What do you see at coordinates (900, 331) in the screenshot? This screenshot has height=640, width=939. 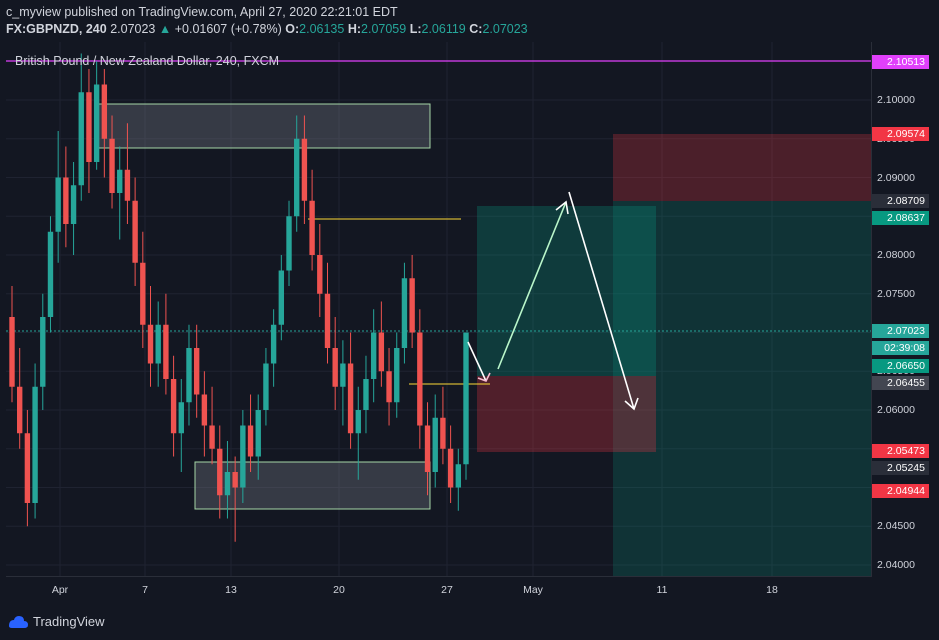 I see `price-label: 2.07023` at bounding box center [900, 331].